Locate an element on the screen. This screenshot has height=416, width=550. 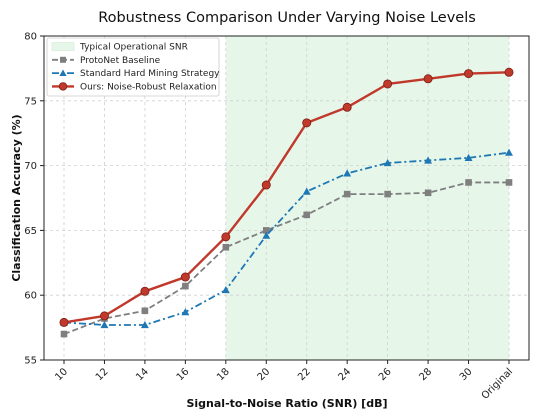
x-tick-label: Original is located at coordinates (497, 383).